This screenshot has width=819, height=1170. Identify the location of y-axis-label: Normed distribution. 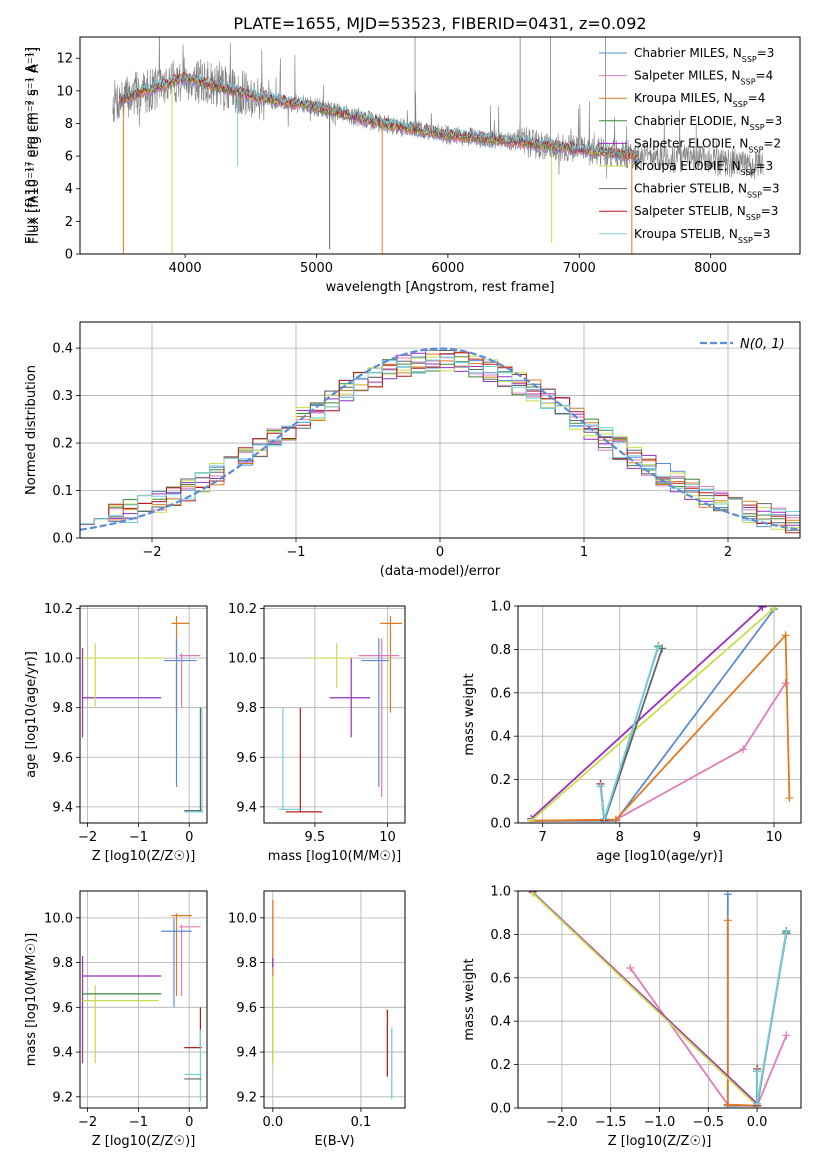
(31, 430).